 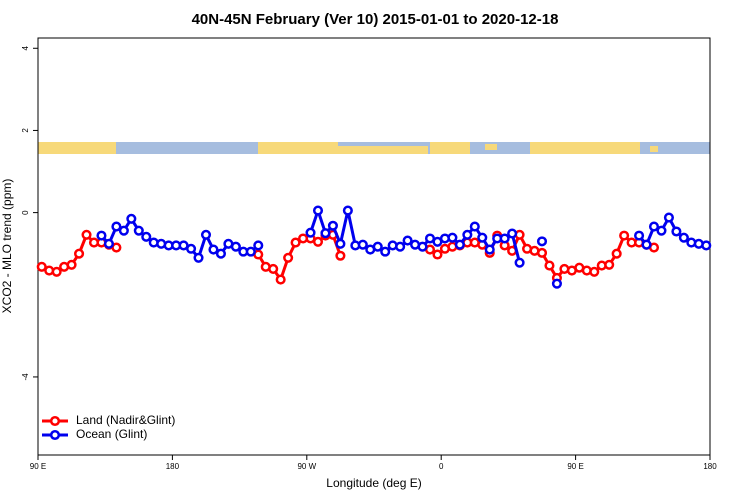 What do you see at coordinates (125, 420) in the screenshot?
I see `legend-label: Land (Nadir&Glint)` at bounding box center [125, 420].